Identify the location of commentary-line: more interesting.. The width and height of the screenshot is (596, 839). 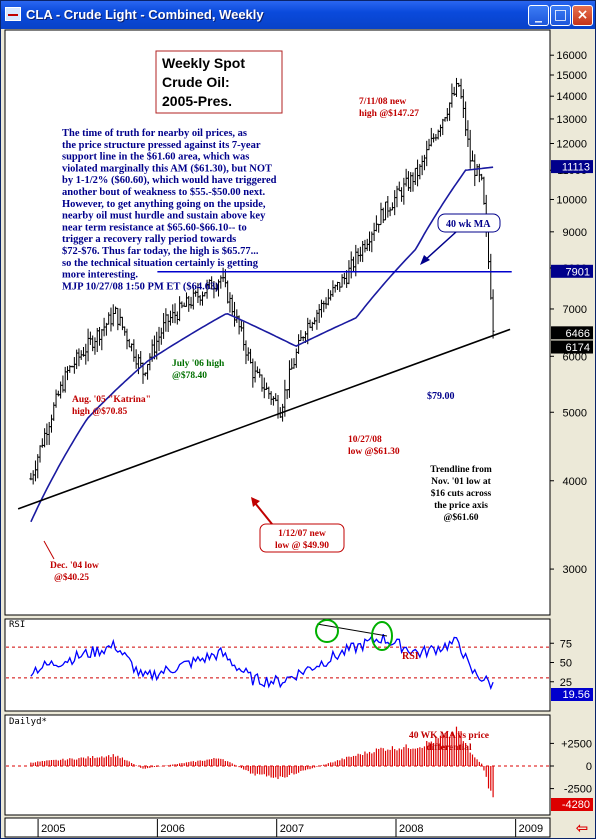
(100, 275).